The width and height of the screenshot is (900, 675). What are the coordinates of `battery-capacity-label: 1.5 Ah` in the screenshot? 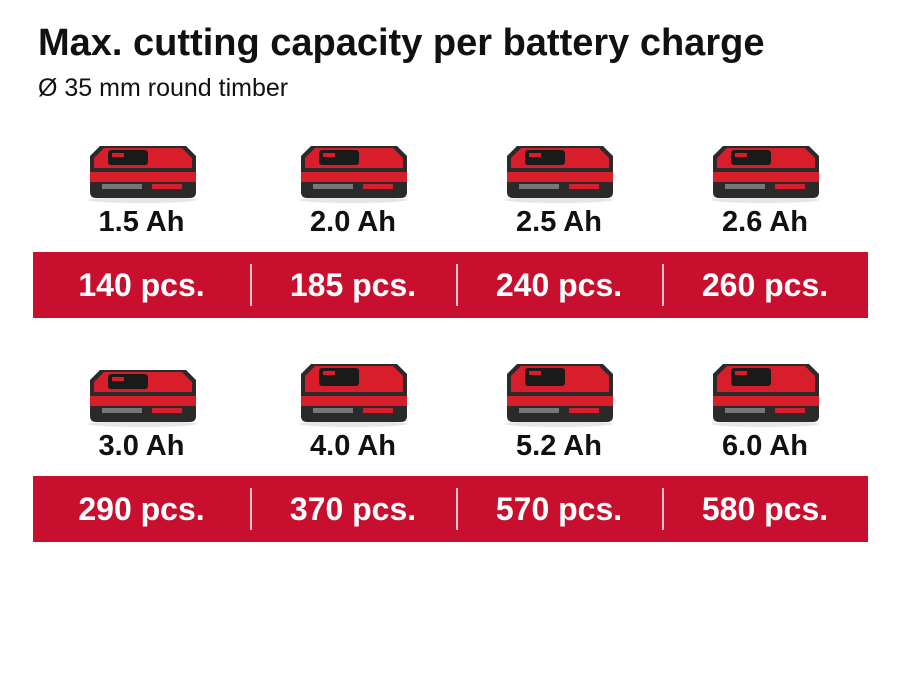 It's located at (141, 222).